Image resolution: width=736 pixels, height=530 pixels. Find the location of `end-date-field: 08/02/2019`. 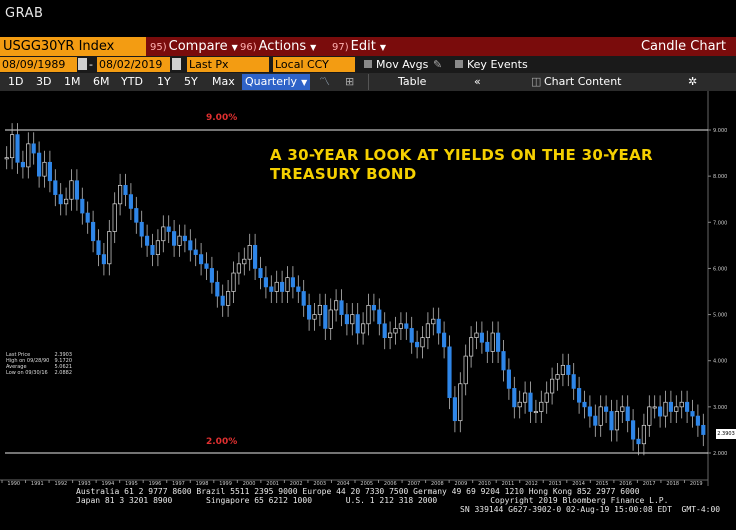

end-date-field: 08/02/2019 is located at coordinates (133, 64).